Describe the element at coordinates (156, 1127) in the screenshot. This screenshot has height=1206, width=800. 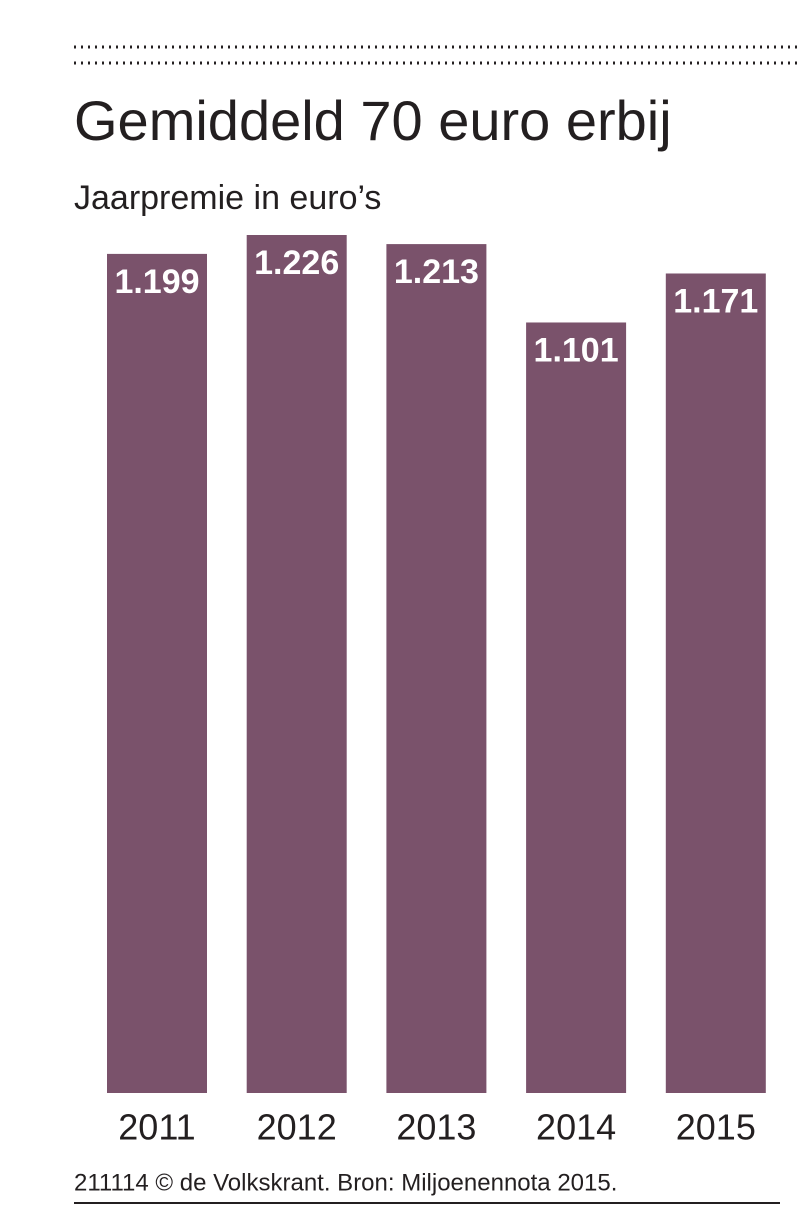
I see `x-tick-label: 2011` at that location.